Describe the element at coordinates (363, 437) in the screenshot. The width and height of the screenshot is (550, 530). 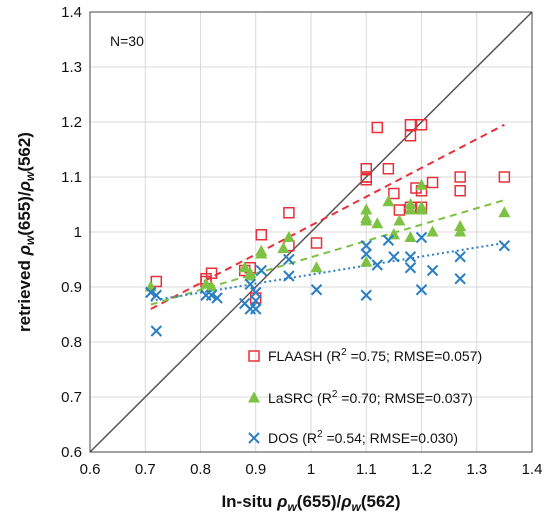
I see `legend-label-dos: DOS (R2 =0.54; RMSE=0.030)` at that location.